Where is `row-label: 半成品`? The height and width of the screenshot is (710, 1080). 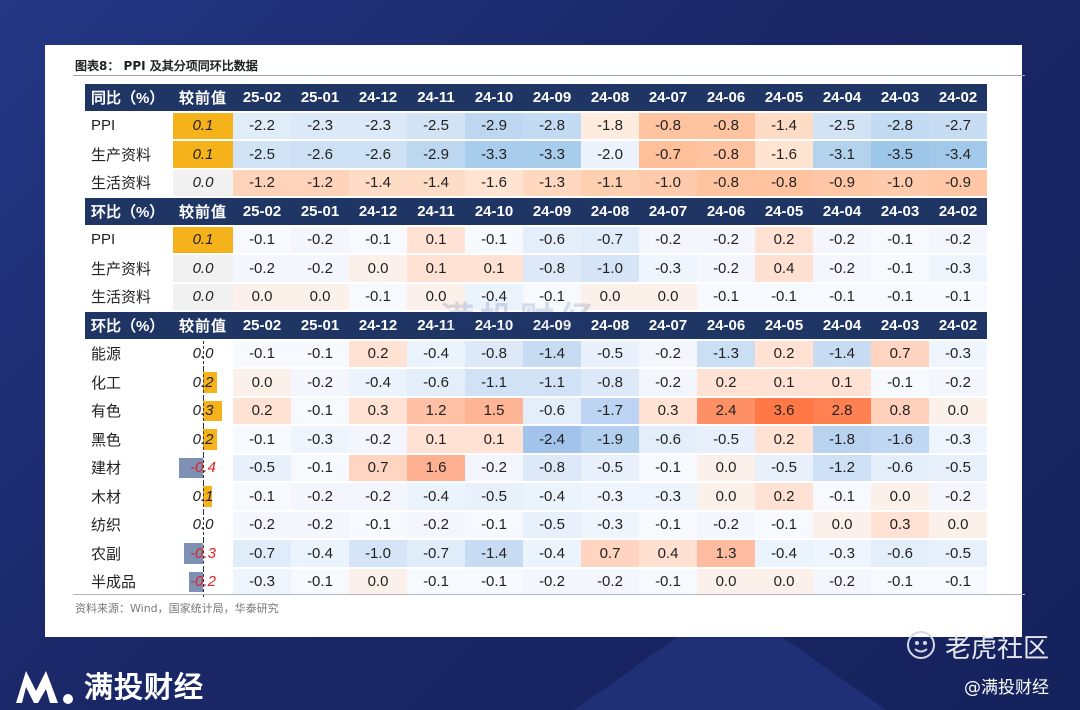 row-label: 半成品 is located at coordinates (114, 583).